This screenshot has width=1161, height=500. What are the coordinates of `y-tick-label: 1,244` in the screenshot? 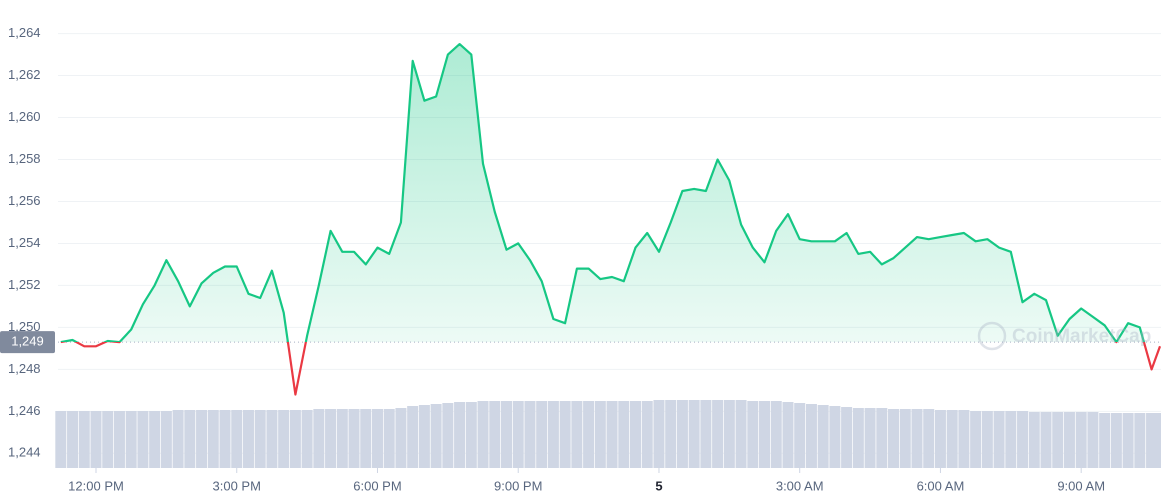 It's located at (24, 452).